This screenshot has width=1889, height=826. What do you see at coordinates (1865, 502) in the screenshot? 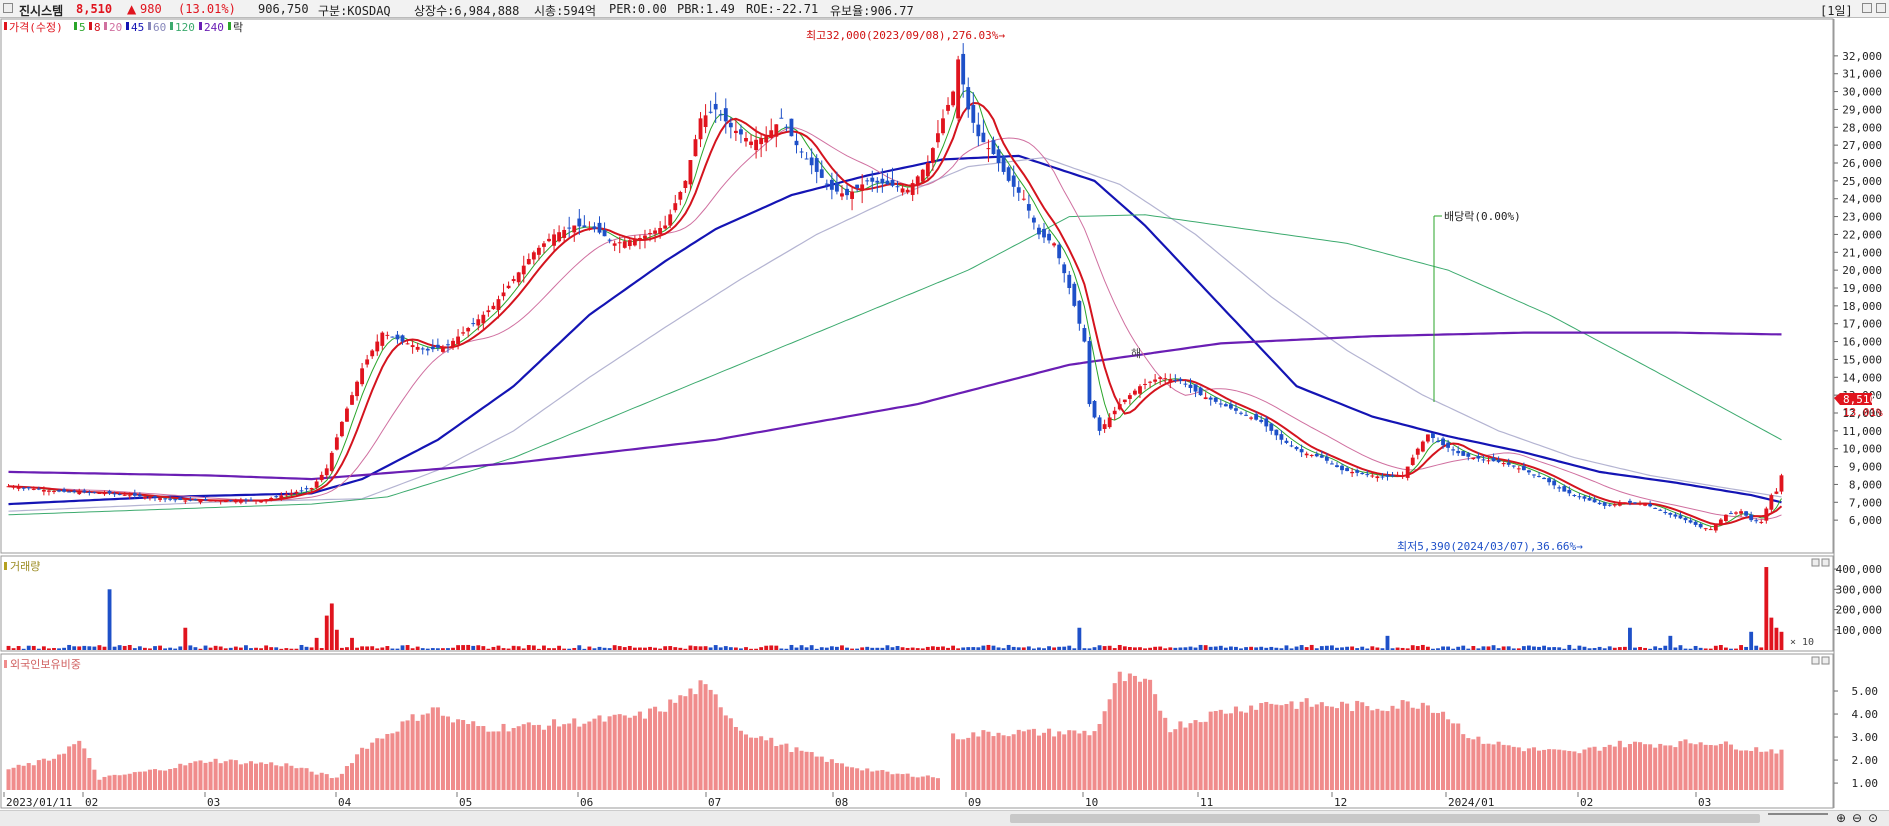
I see `price-axis-label: 7,000` at bounding box center [1865, 502].